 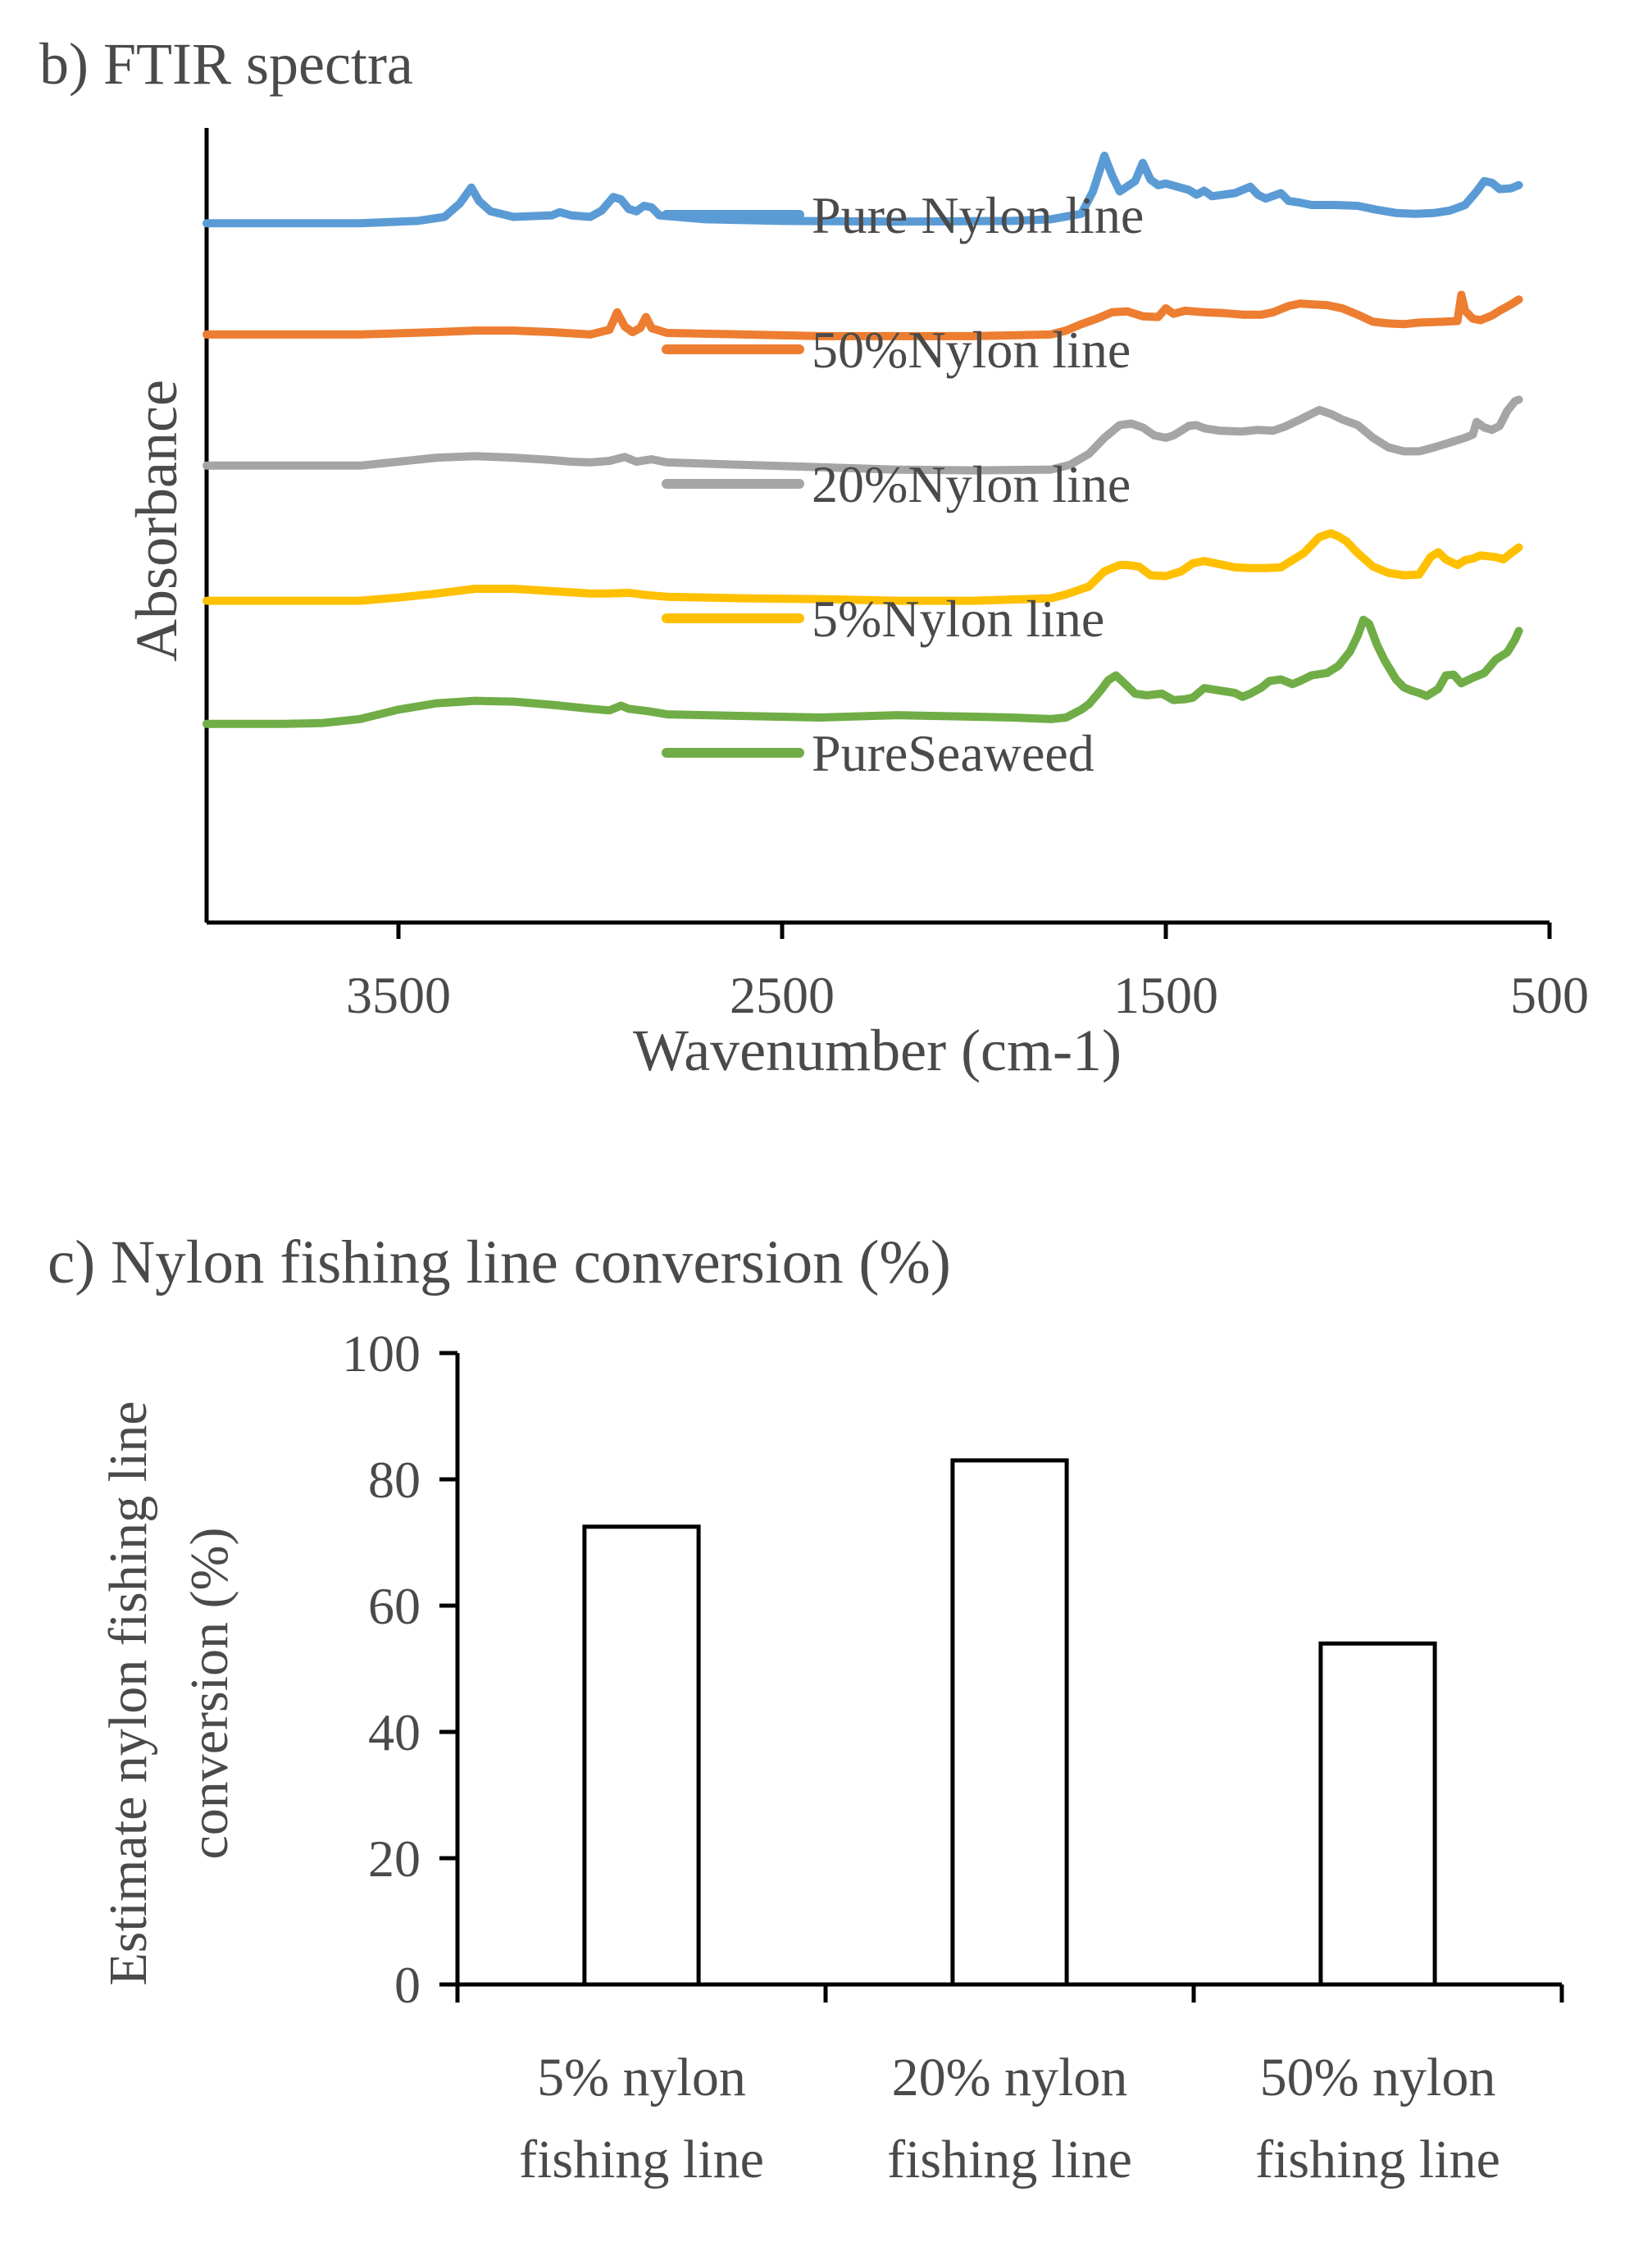 I want to click on ftir-x-tick-label: 3500, so click(x=398, y=995).